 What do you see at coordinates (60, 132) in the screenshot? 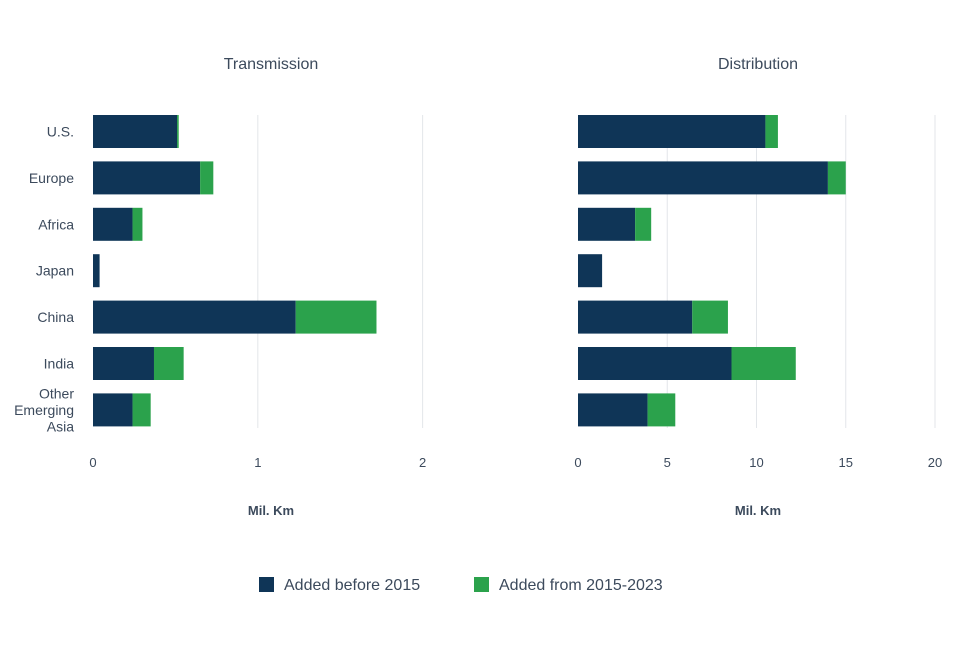
I see `category-label-u-s: U.S.` at bounding box center [60, 132].